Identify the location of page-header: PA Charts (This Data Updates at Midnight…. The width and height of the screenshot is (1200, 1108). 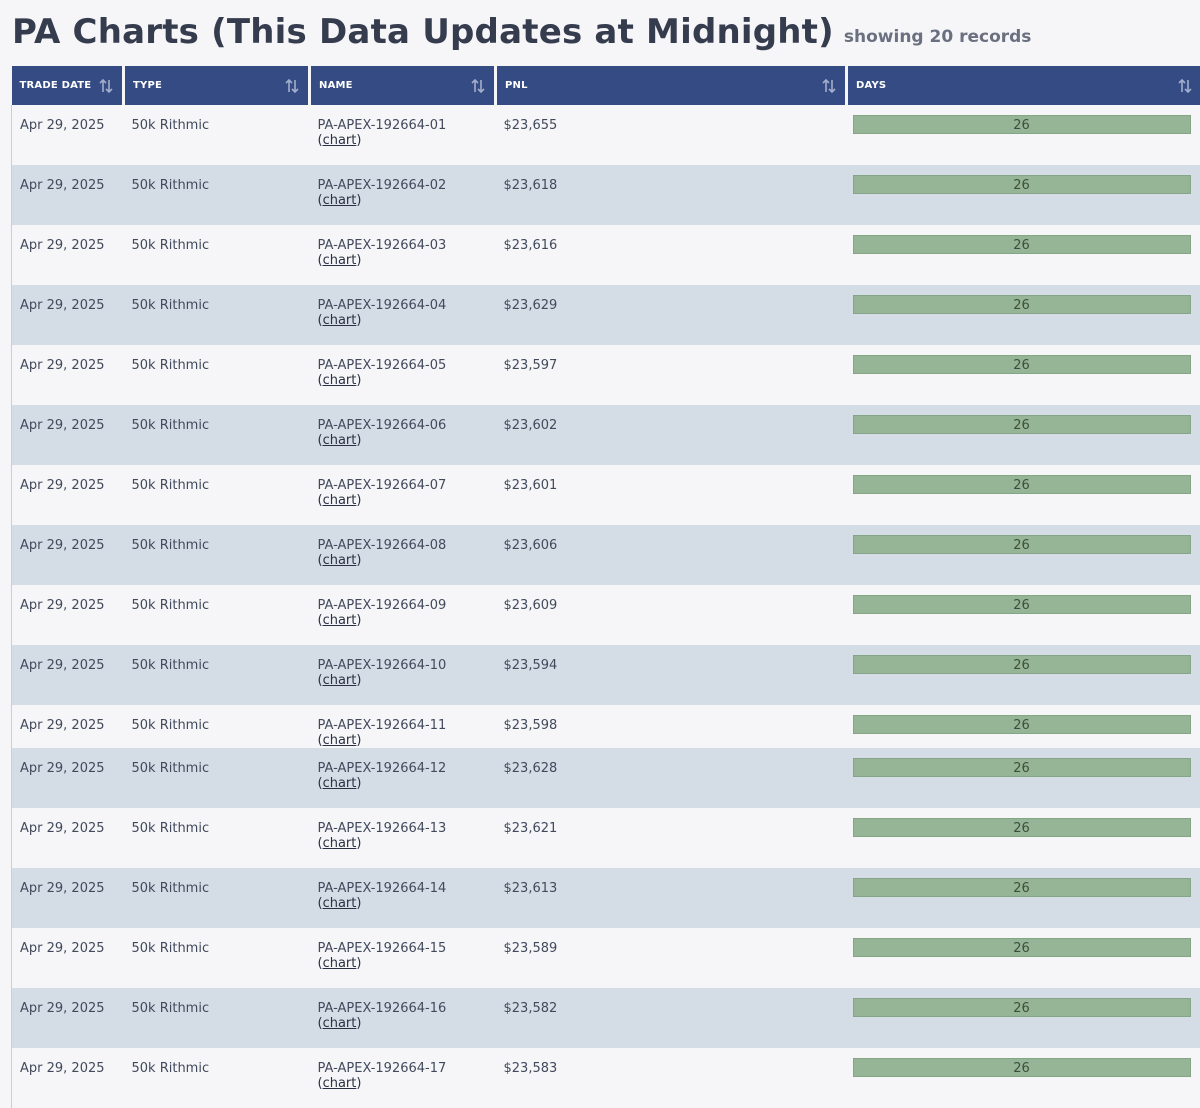
(521, 32).